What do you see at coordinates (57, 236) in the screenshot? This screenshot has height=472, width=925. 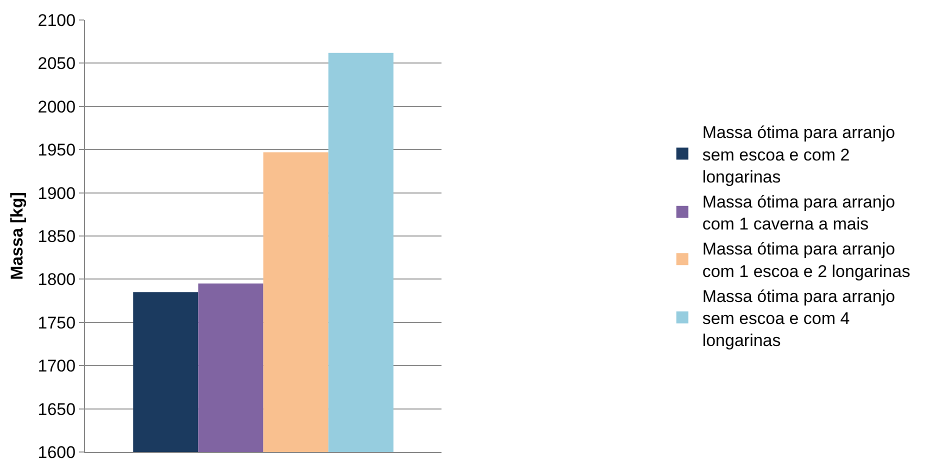 I see `y-tick-label: 1850` at bounding box center [57, 236].